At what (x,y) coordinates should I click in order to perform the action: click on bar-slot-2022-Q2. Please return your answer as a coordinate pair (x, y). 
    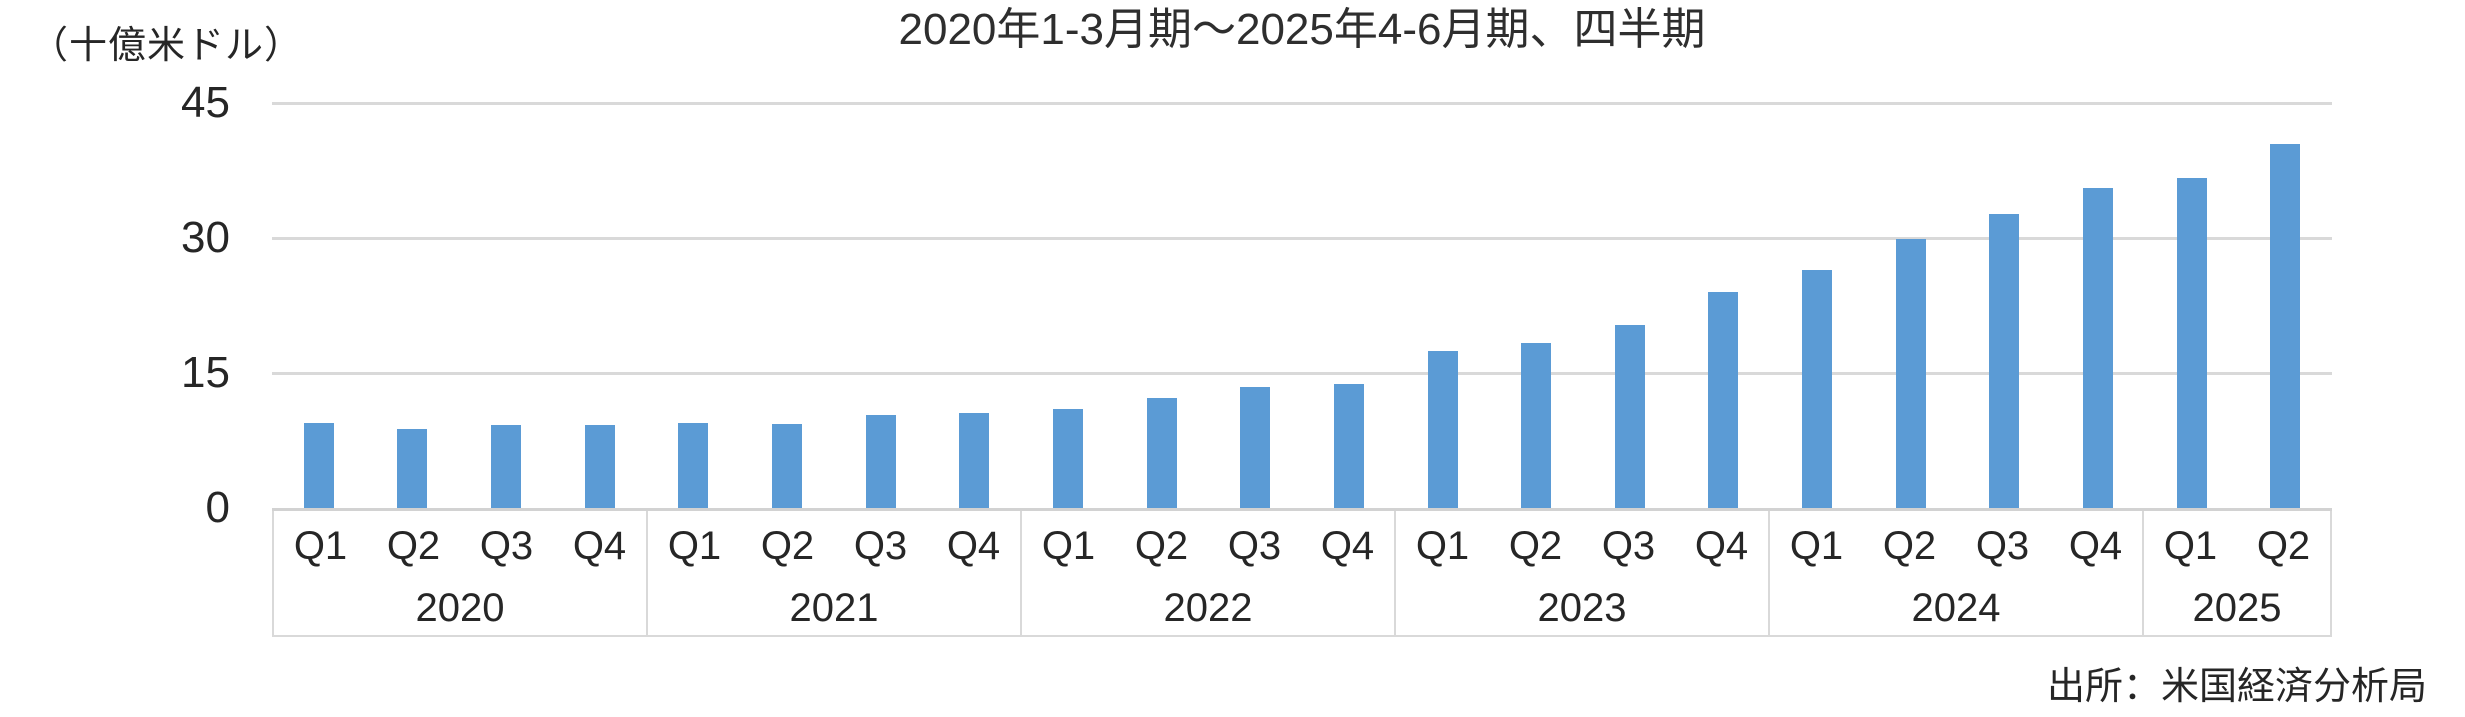
    Looking at the image, I should click on (1162, 305).